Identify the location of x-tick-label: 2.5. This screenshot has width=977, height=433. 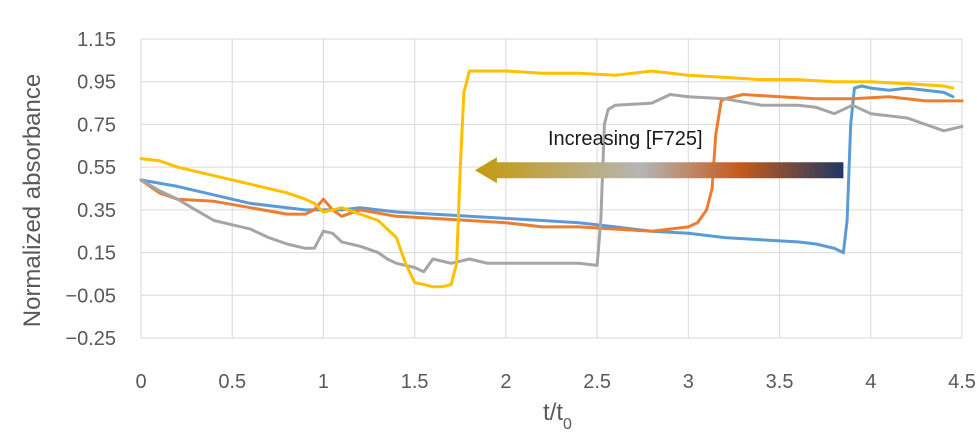
(597, 382).